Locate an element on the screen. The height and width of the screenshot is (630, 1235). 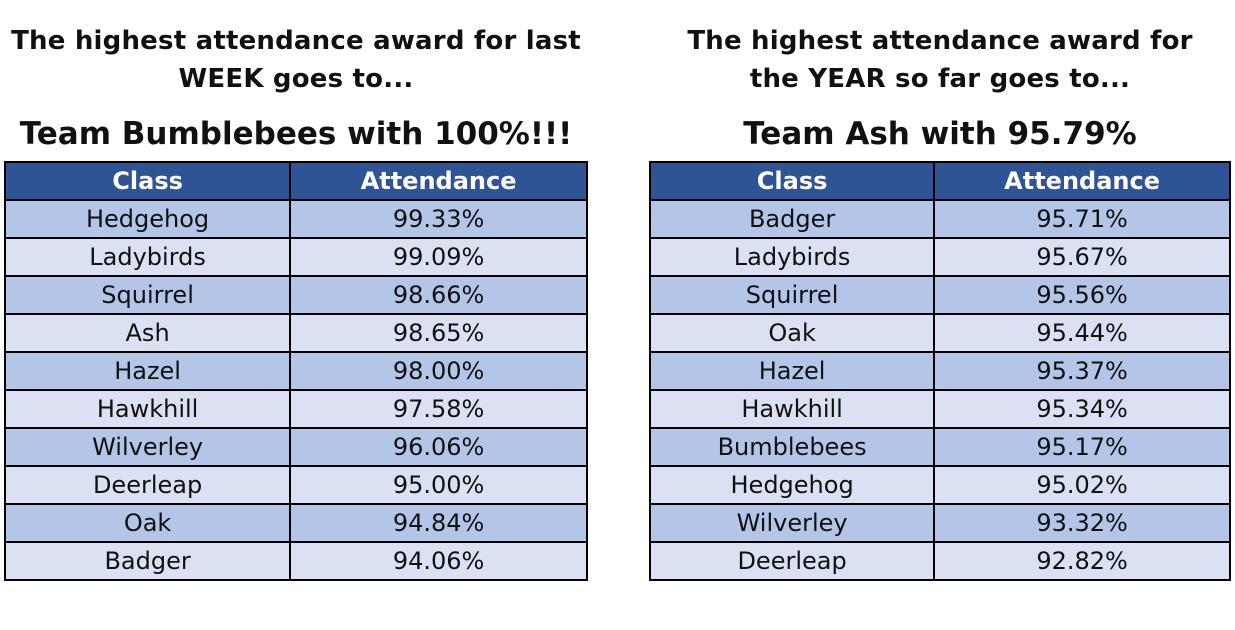
table-row: Squirrel 98.66% is located at coordinates (295, 295).